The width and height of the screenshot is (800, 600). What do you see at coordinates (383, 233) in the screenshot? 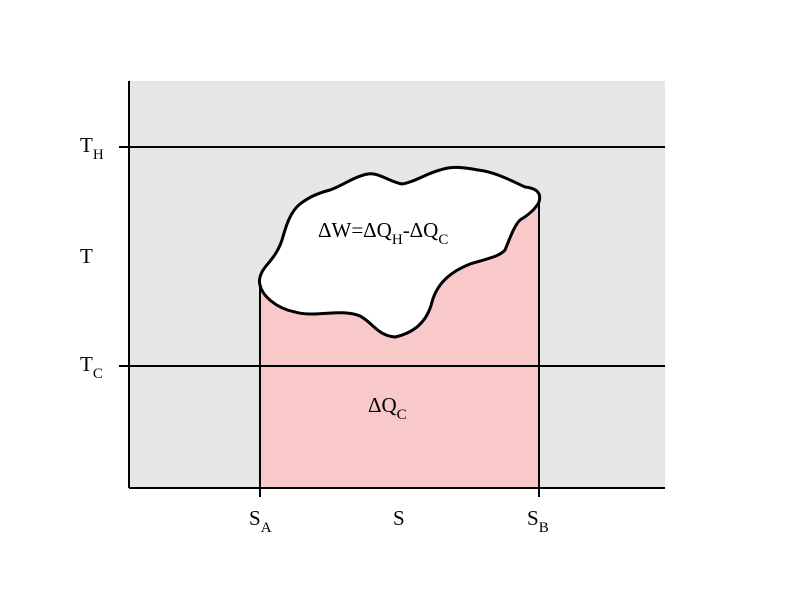
I see `work-label: ΔW=ΔQH-ΔQC` at bounding box center [383, 233].